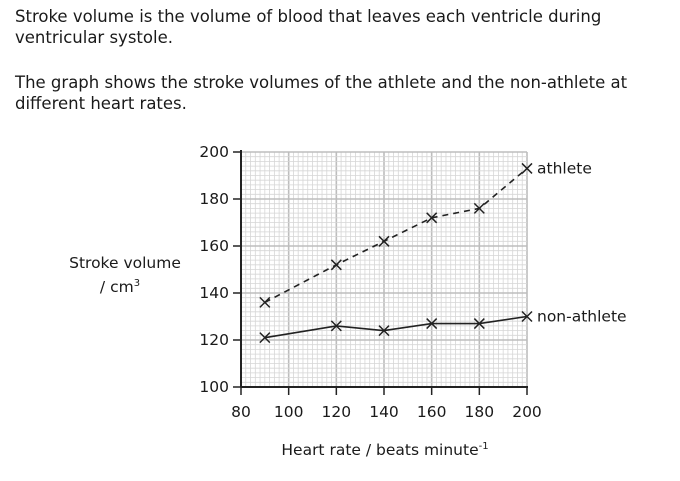 The image size is (680, 481). Describe the element at coordinates (384, 412) in the screenshot. I see `x-tick-label: 140` at that location.